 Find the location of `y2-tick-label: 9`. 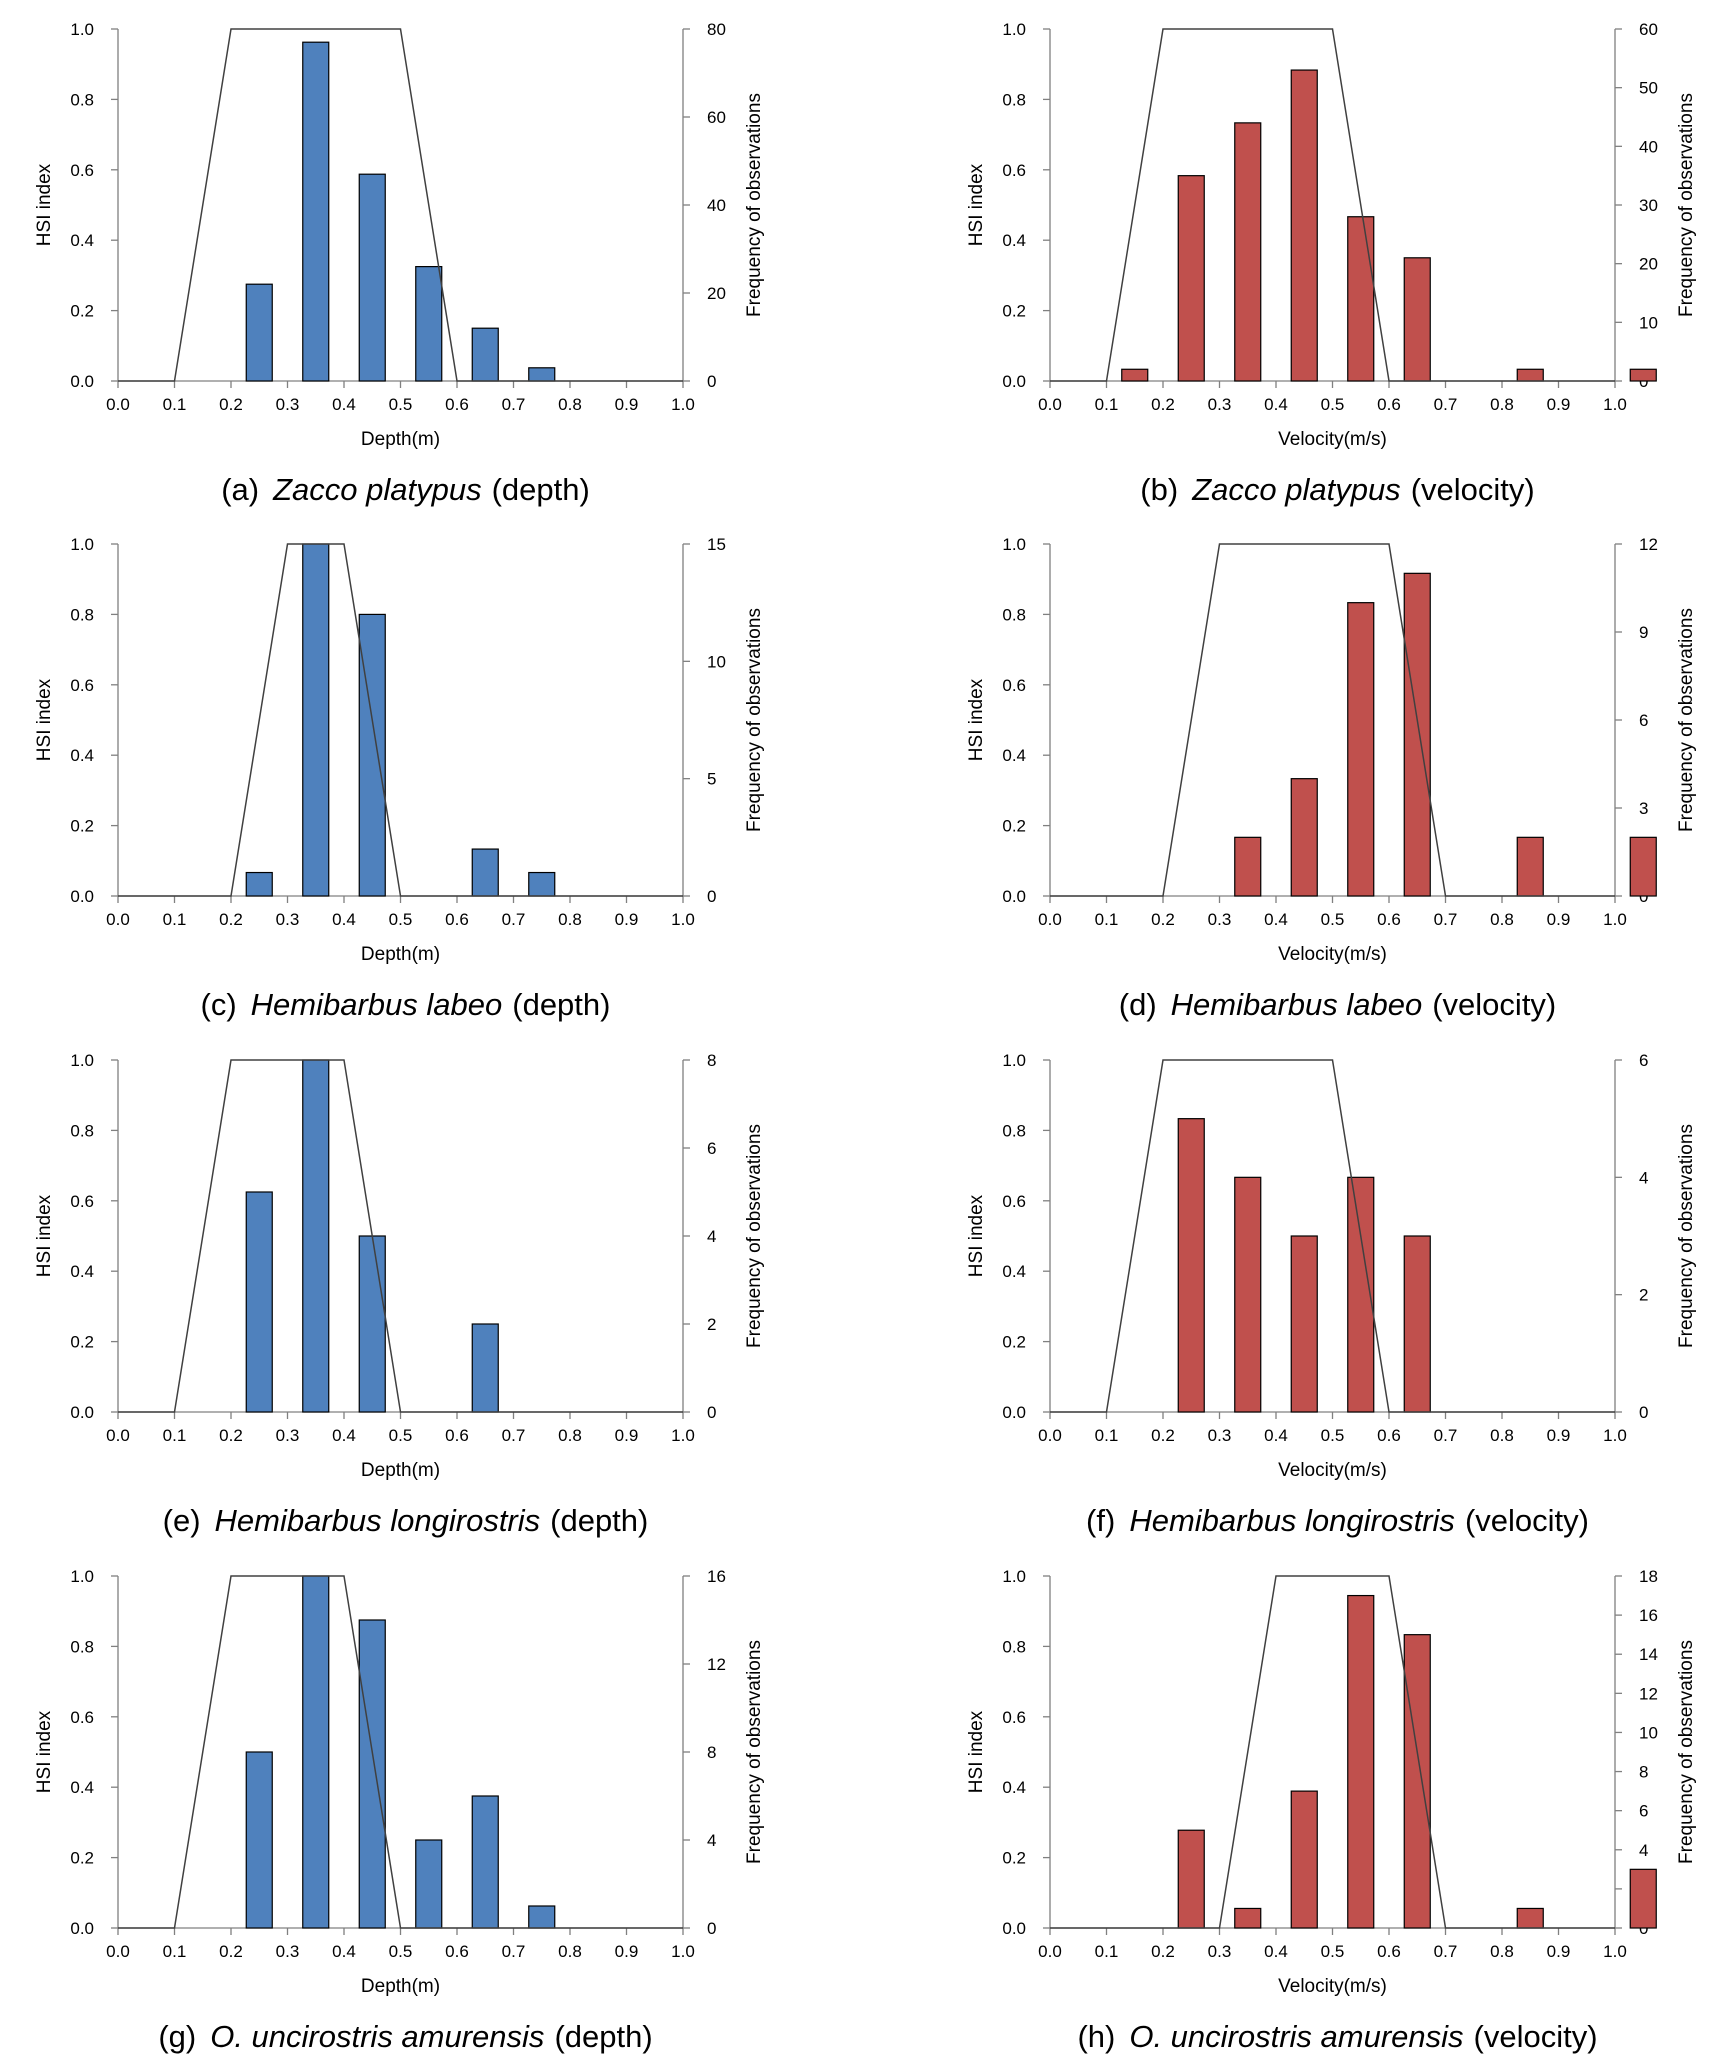

y2-tick-label: 9 is located at coordinates (1643, 632).